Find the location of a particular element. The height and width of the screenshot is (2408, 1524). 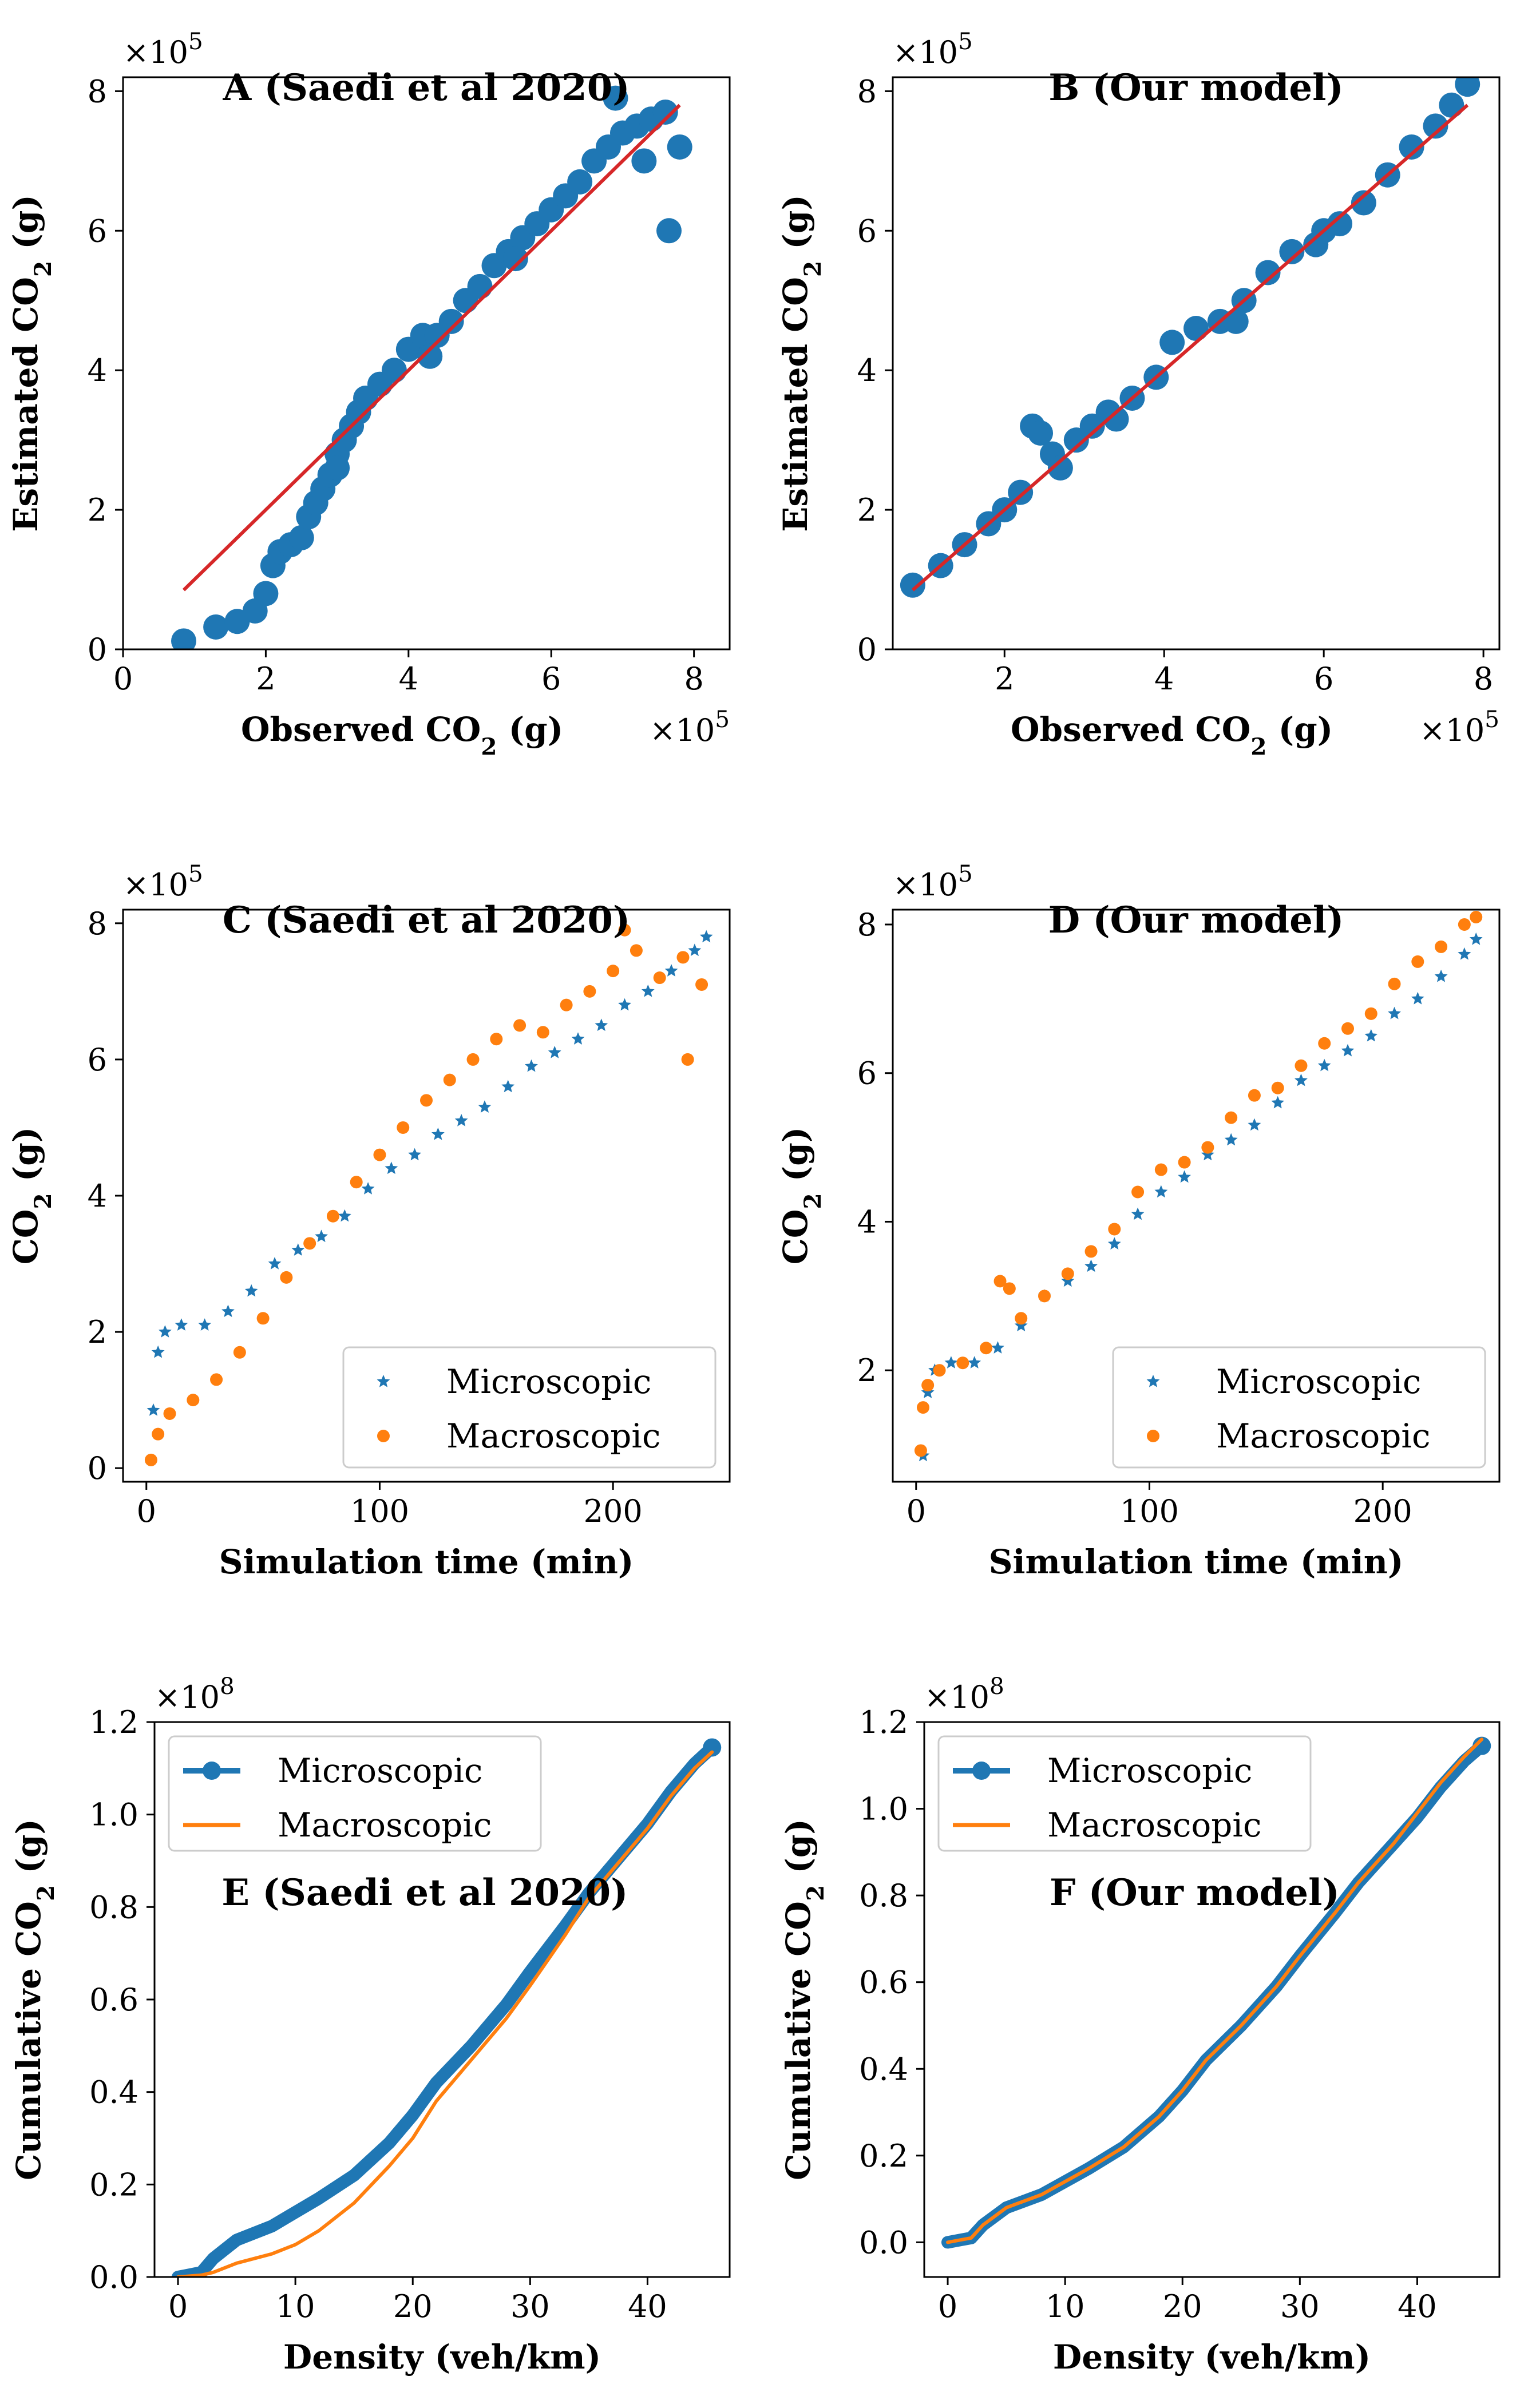

y-tick-label: 0.0 is located at coordinates (883, 2242).